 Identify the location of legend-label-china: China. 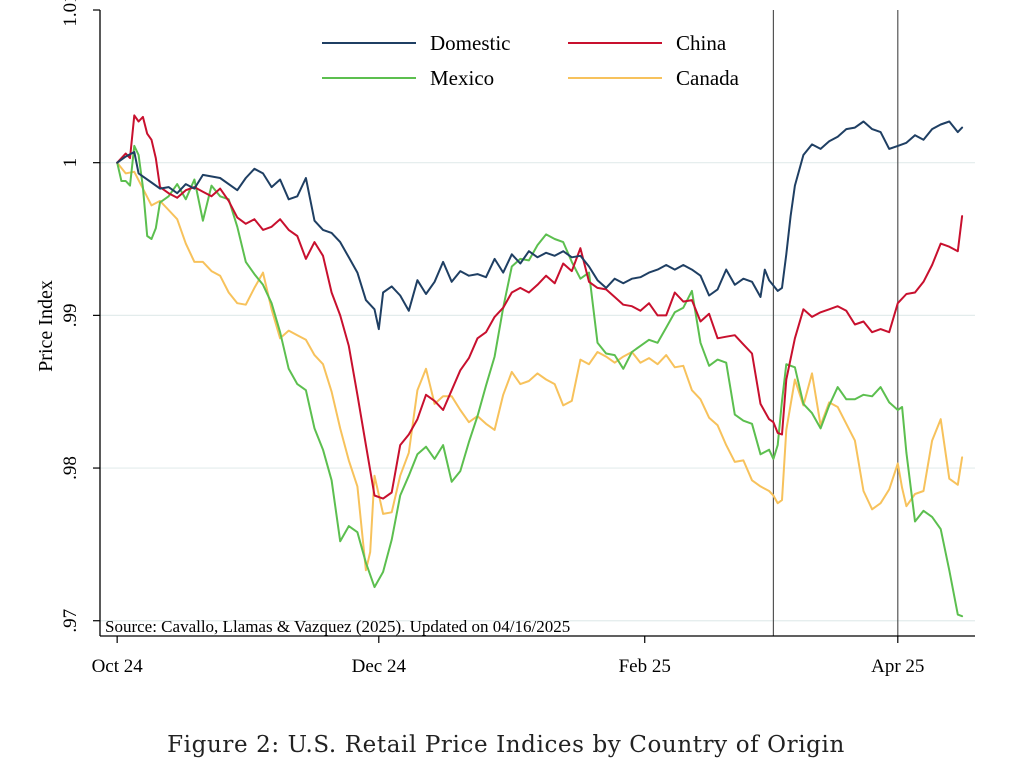
(701, 43).